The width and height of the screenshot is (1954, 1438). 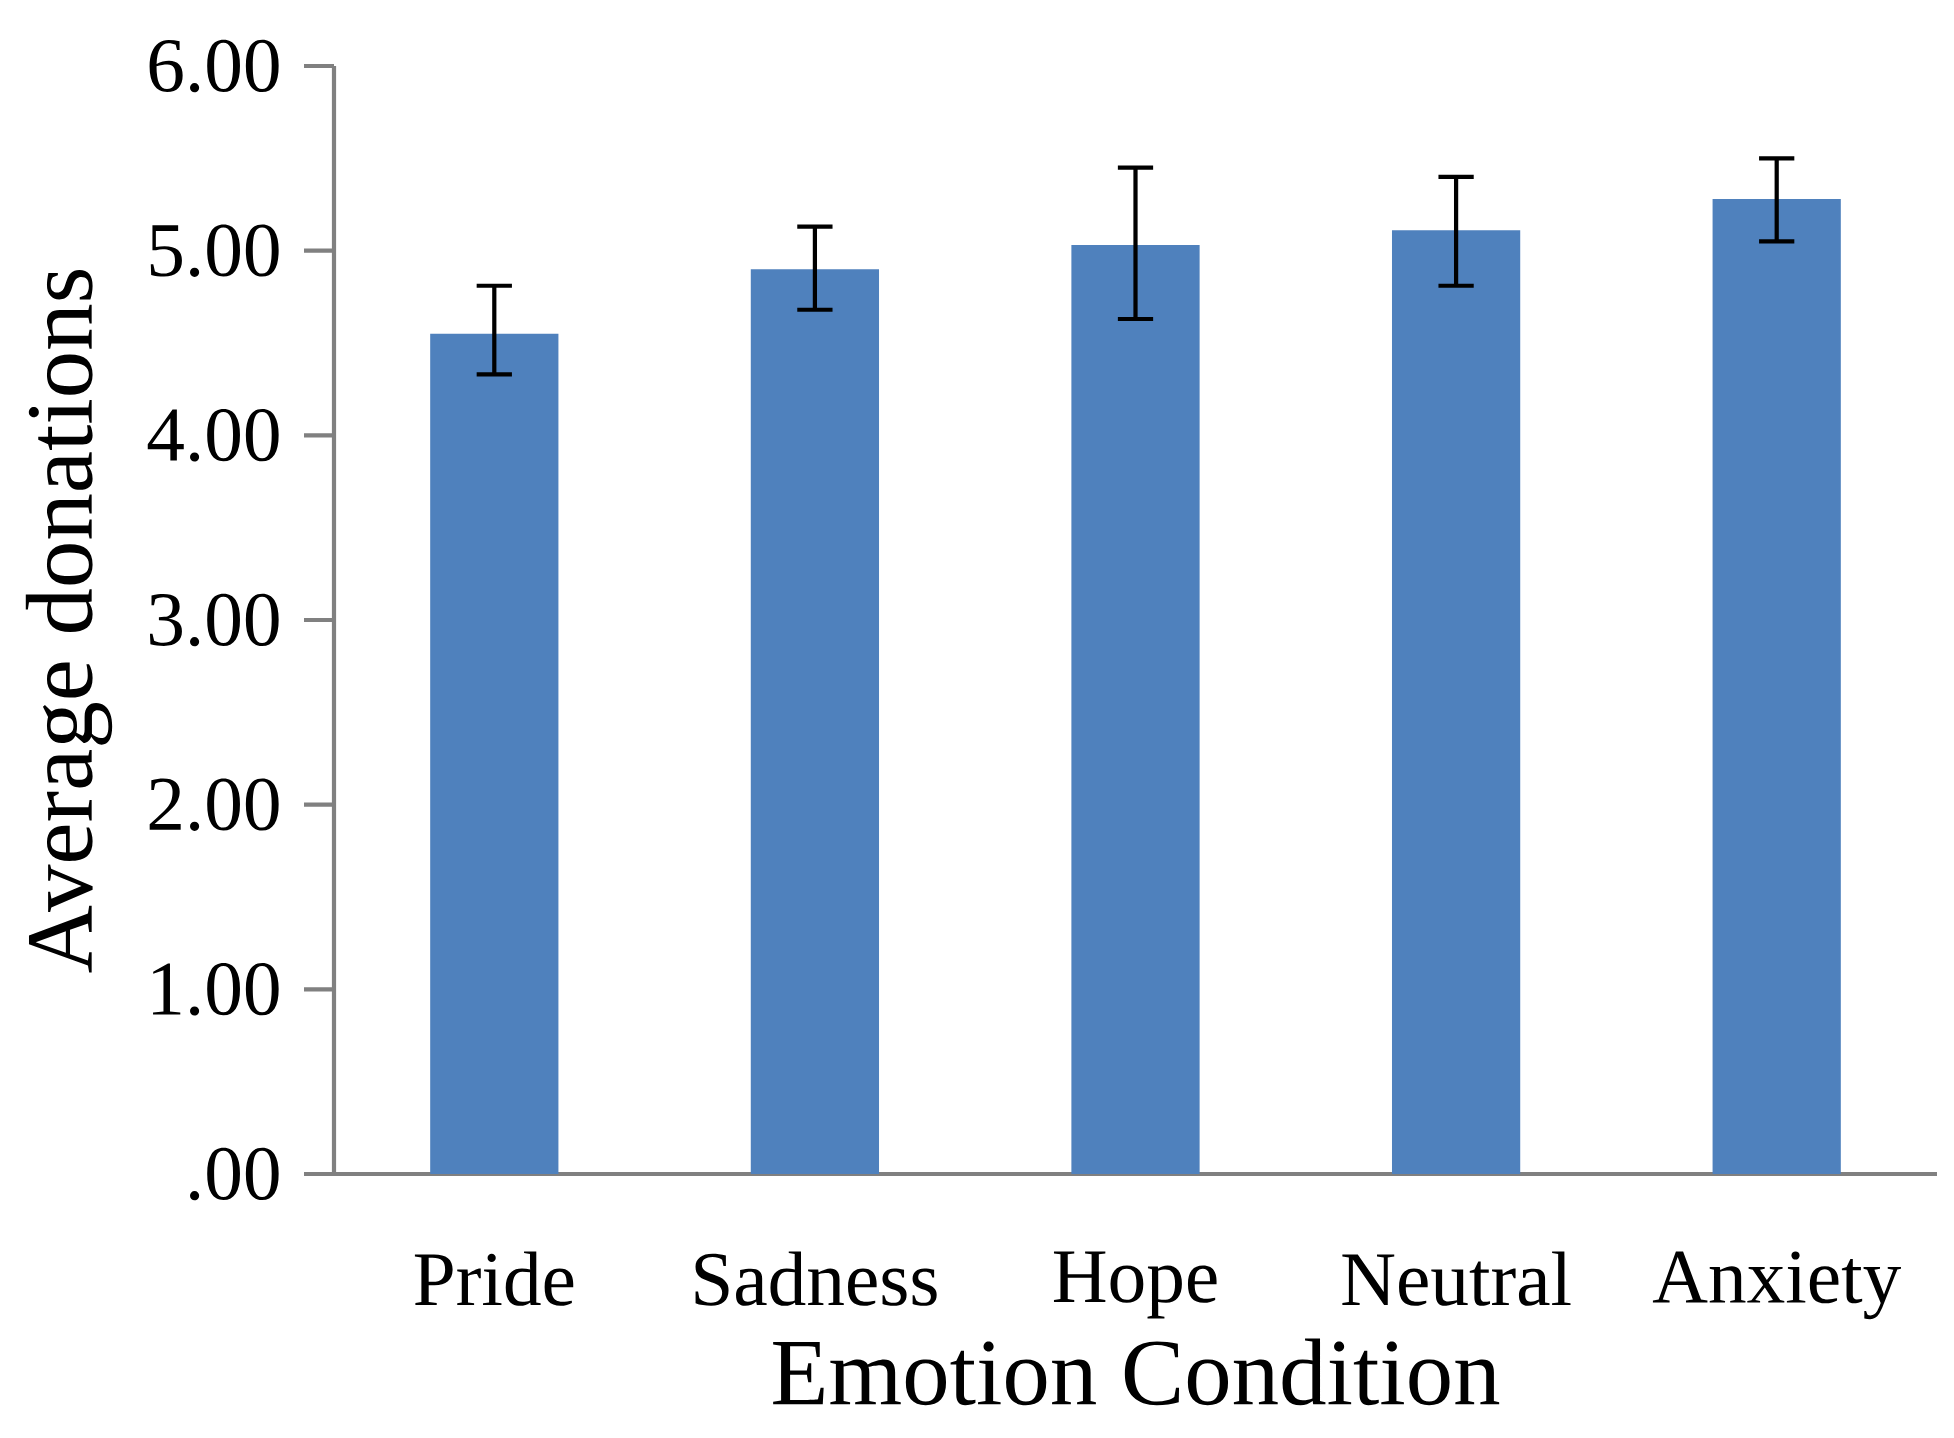 What do you see at coordinates (234, 1174) in the screenshot?
I see `y-tick-label: .00` at bounding box center [234, 1174].